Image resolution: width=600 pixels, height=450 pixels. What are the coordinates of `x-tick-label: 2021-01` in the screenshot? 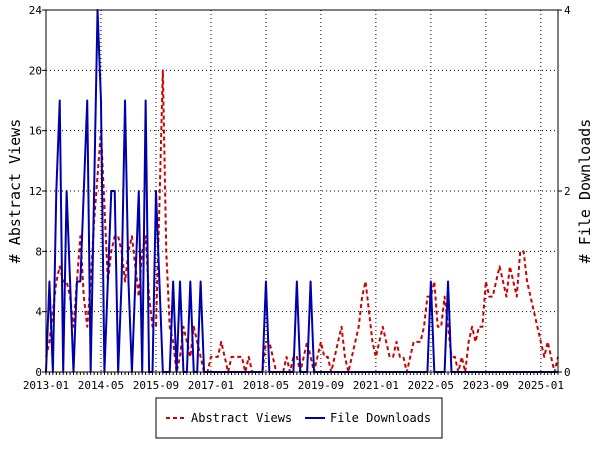 It's located at (376, 385).